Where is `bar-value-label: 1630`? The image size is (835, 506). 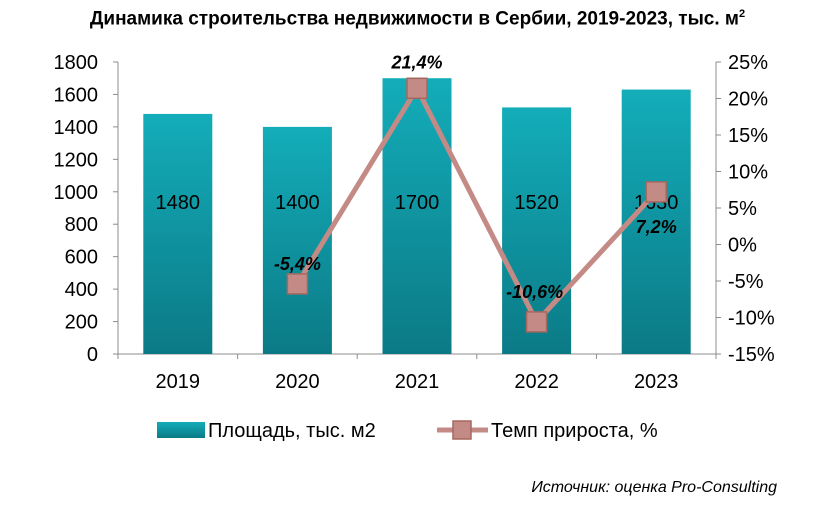
bar-value-label: 1630 is located at coordinates (656, 203).